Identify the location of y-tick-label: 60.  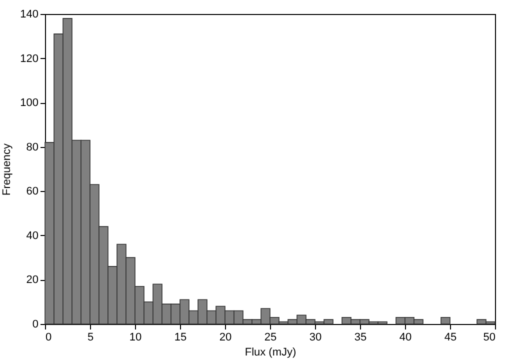
(32, 192).